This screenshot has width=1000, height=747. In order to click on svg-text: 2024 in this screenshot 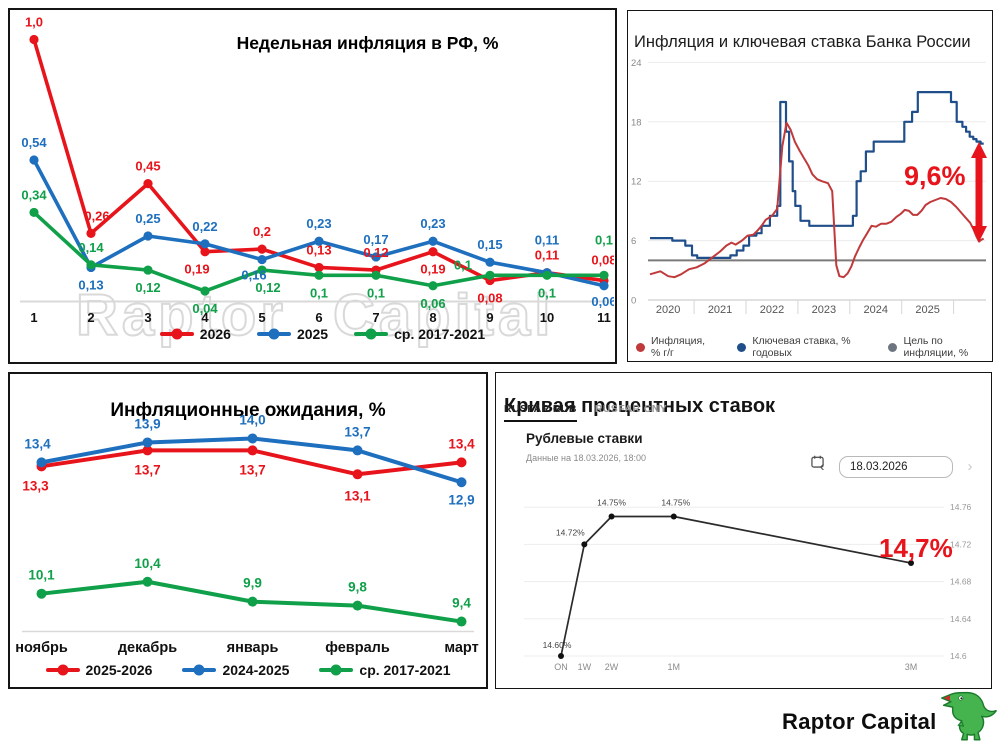, I will do `click(876, 310)`.